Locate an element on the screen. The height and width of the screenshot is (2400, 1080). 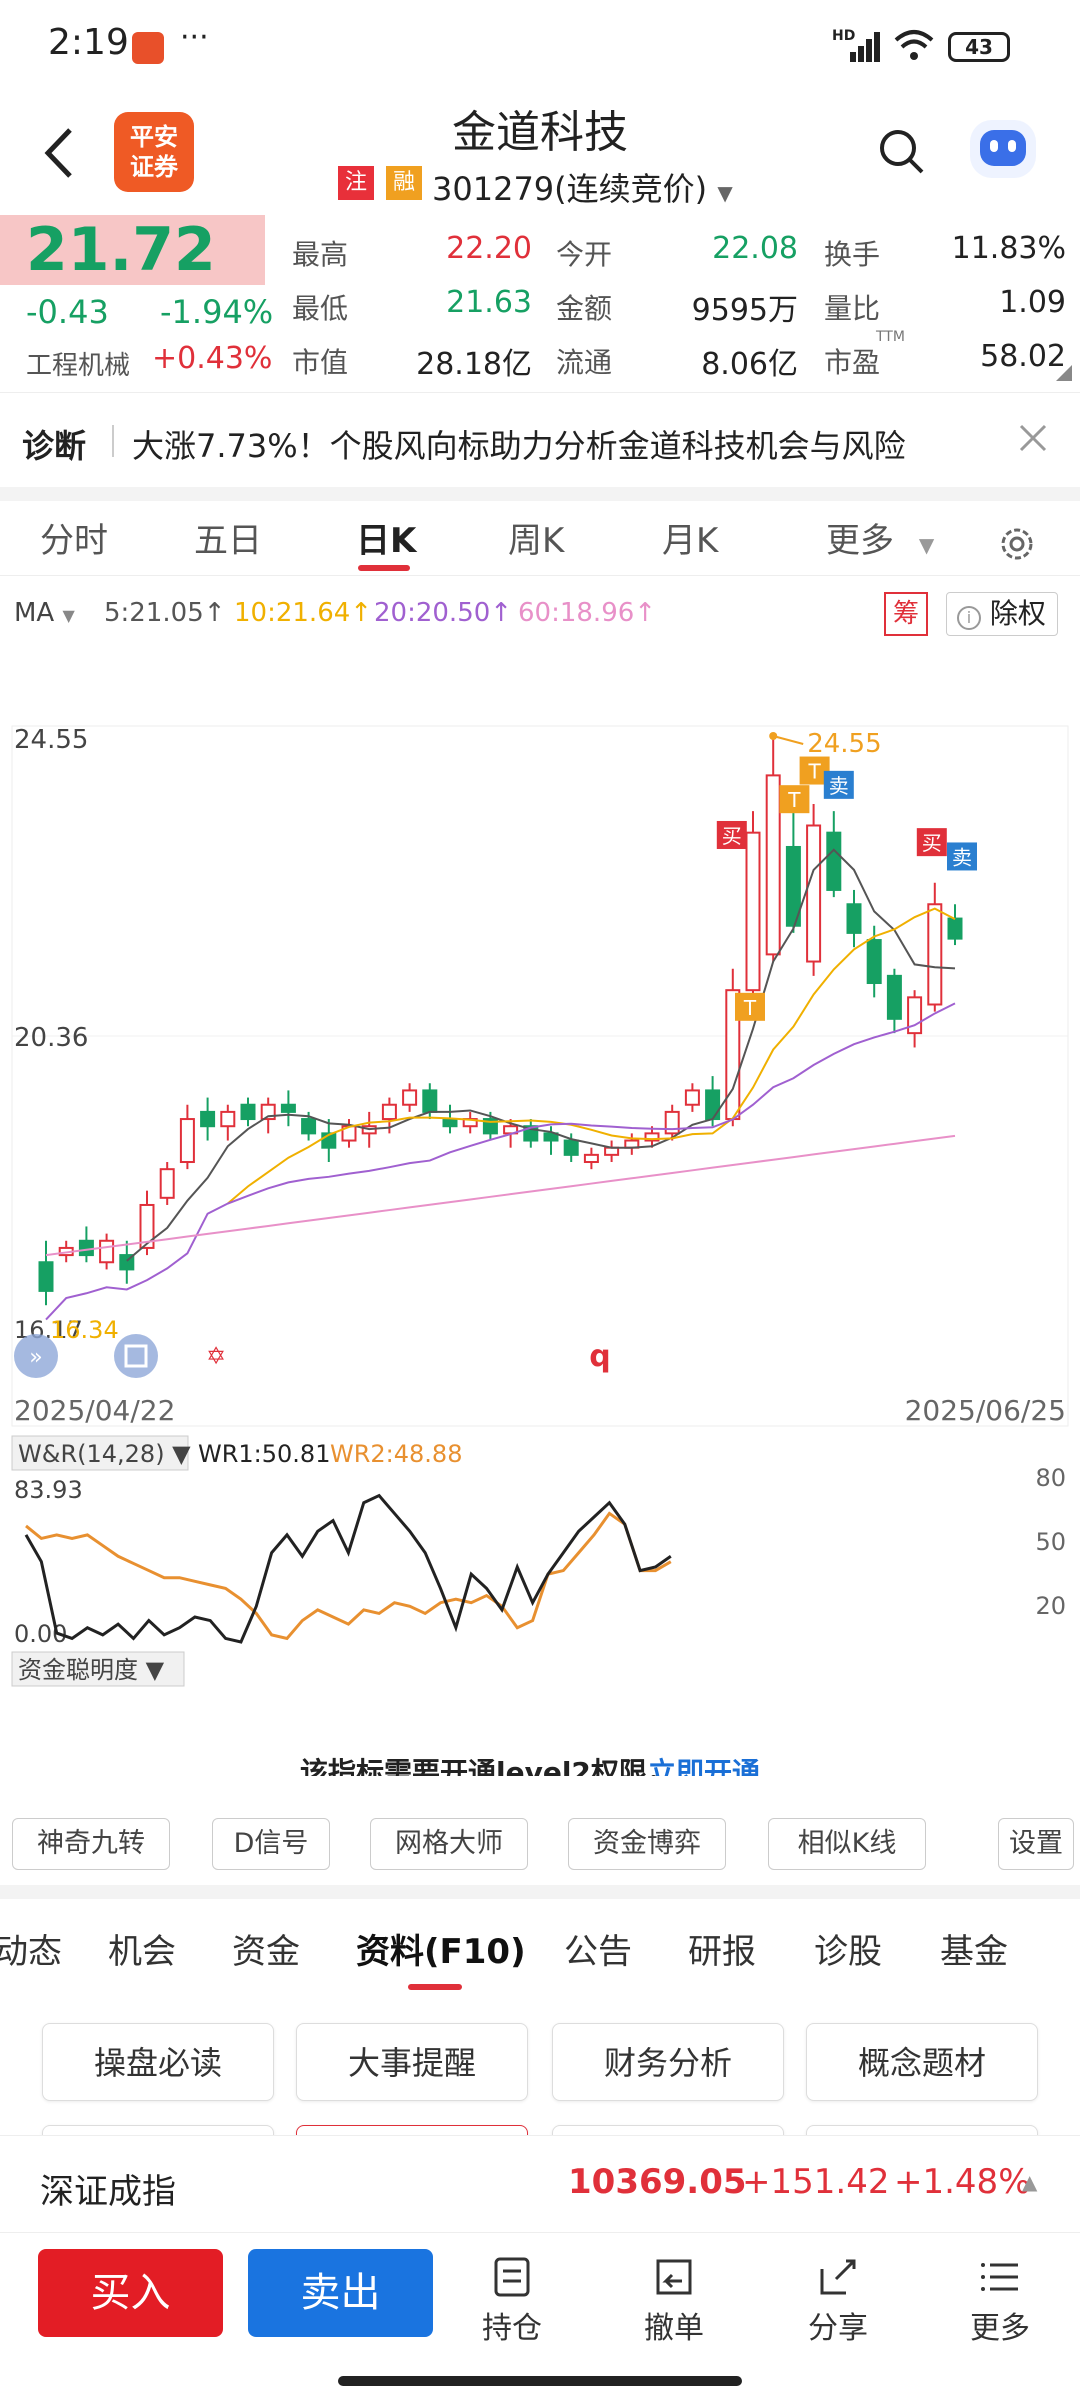
expand-corner-icon is located at coordinates (1064, 373).